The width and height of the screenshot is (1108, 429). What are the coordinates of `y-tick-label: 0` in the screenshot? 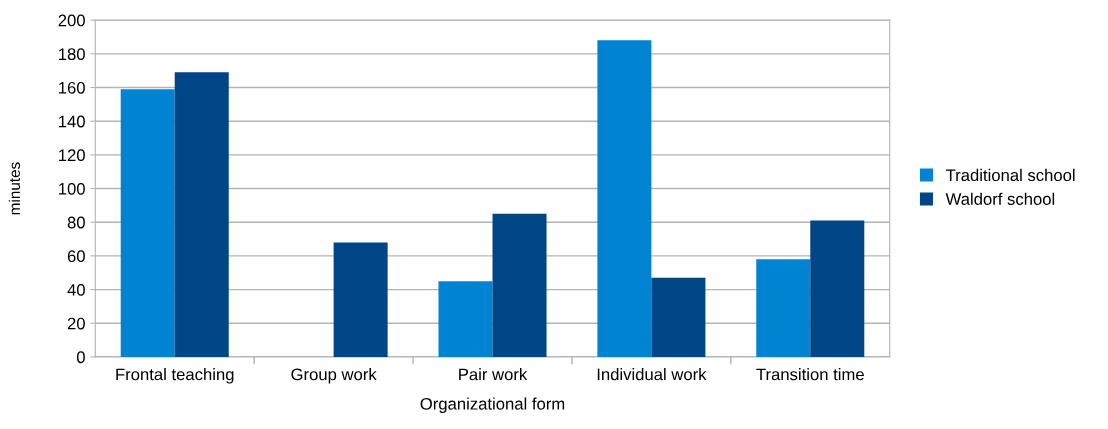 It's located at (80, 357).